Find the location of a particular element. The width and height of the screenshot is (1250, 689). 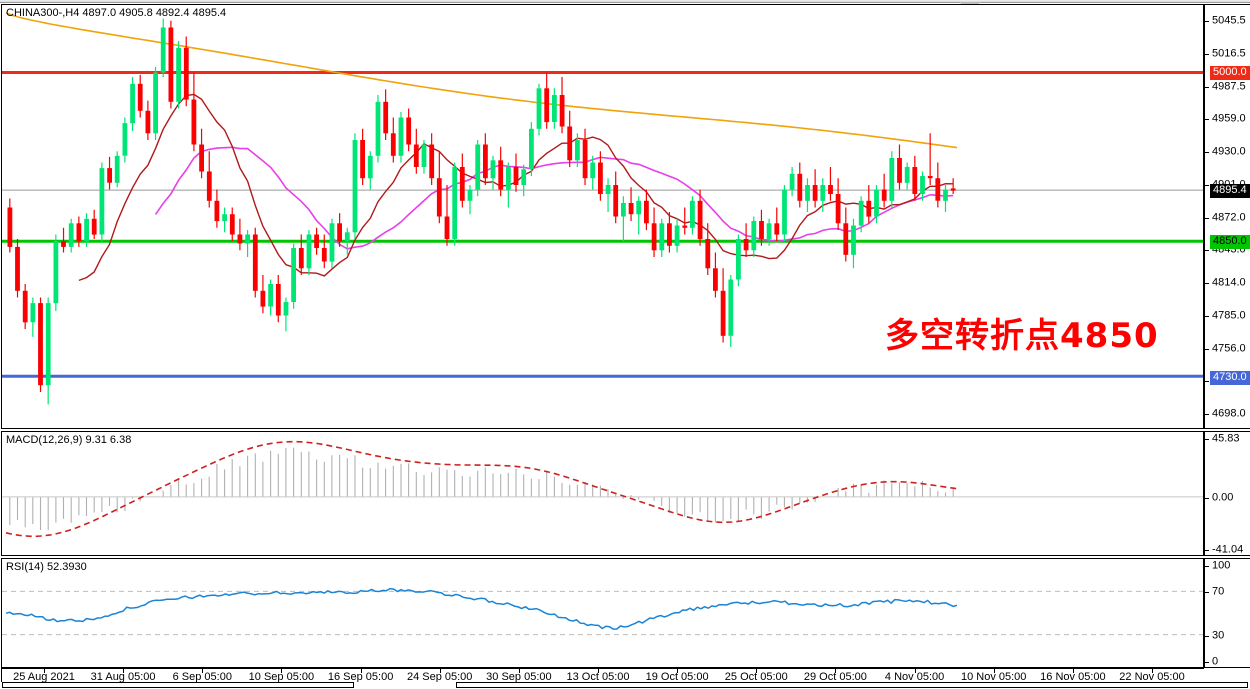

price-axis-tick-label: 4698.0 is located at coordinates (1229, 413).